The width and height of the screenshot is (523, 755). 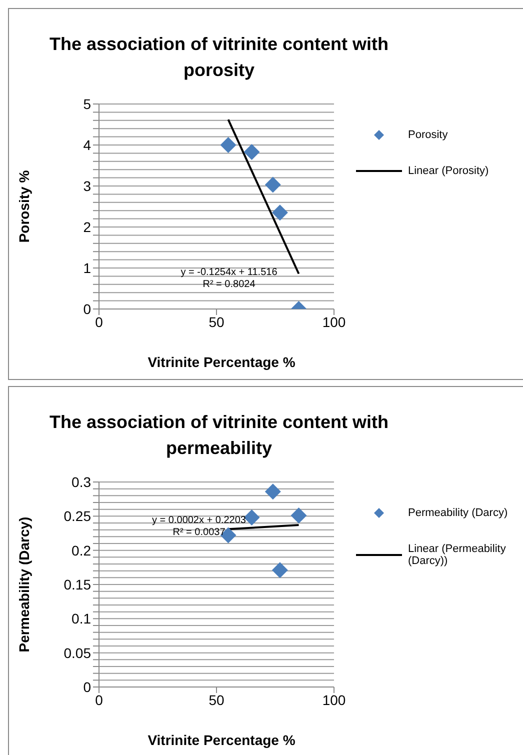 What do you see at coordinates (82, 550) in the screenshot?
I see `y-tick-label: 0.2` at bounding box center [82, 550].